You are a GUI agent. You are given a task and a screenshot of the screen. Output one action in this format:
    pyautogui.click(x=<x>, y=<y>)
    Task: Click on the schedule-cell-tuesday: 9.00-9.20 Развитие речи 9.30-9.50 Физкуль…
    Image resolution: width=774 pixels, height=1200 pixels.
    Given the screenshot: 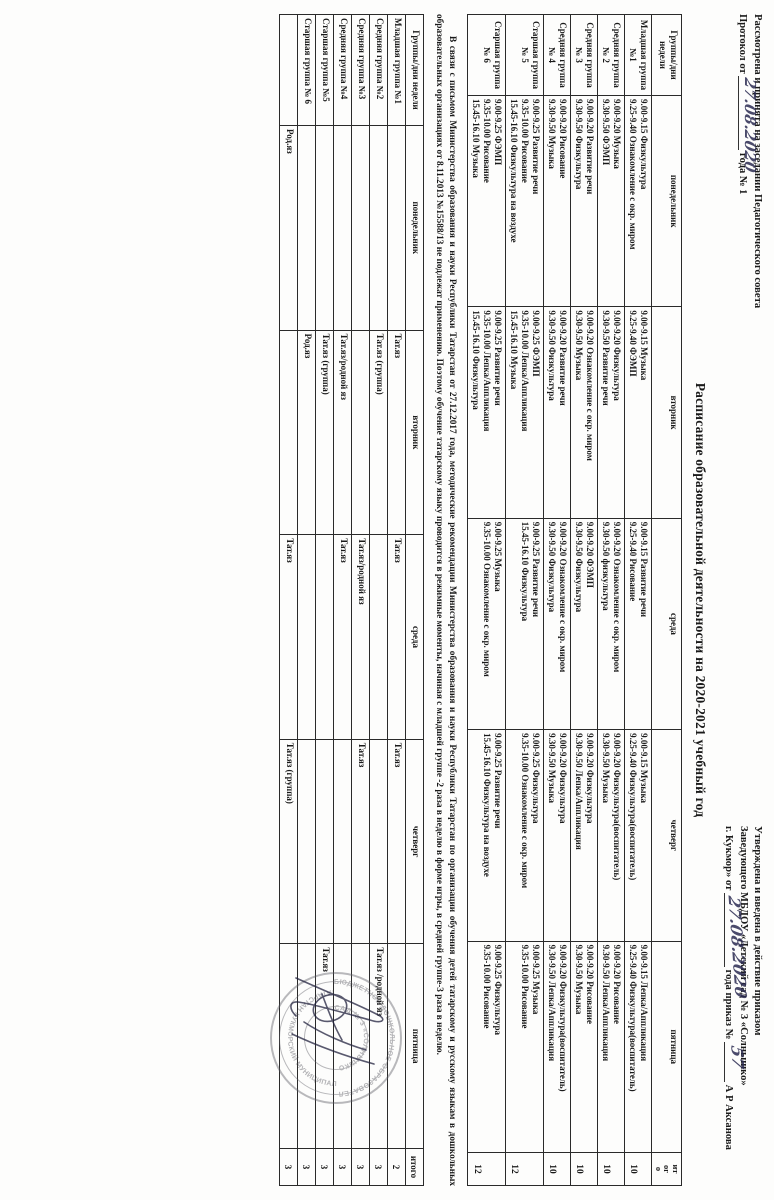 What is the action you would take?
    pyautogui.click(x=557, y=412)
    